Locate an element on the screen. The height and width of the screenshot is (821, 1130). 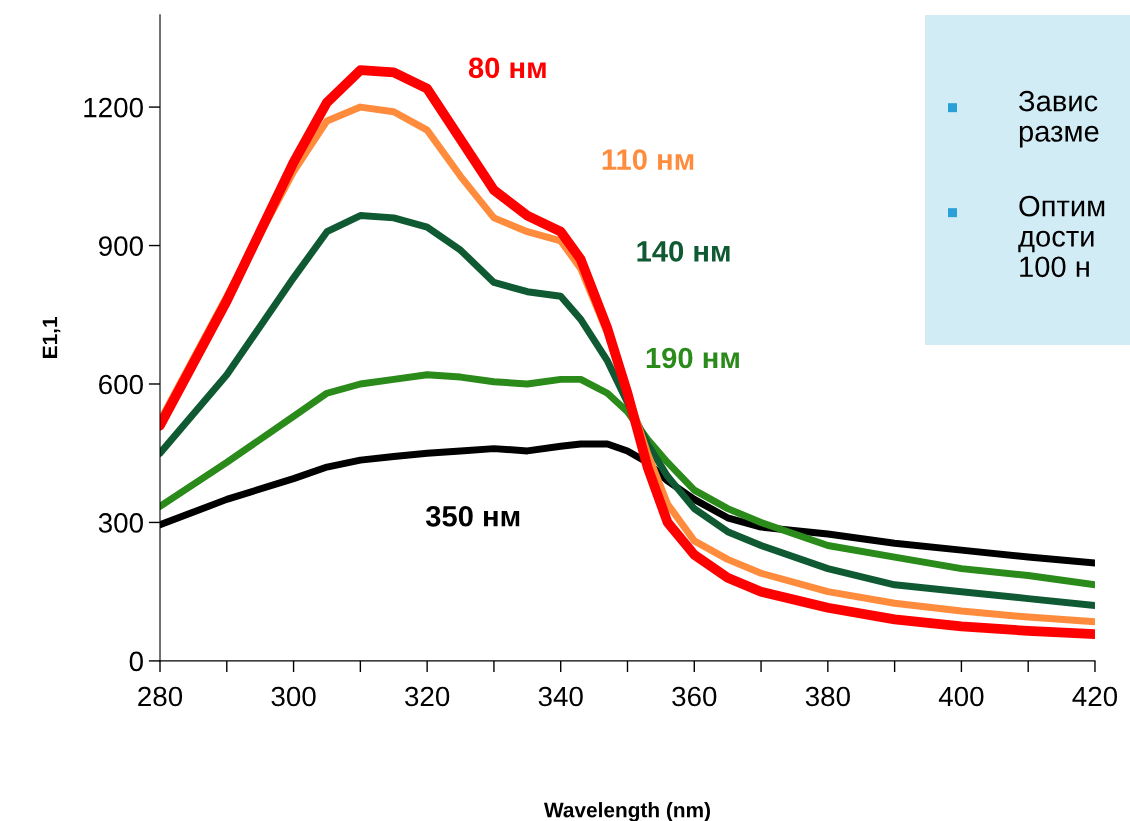
annotation: Завис разме is located at coordinates (1058, 119).